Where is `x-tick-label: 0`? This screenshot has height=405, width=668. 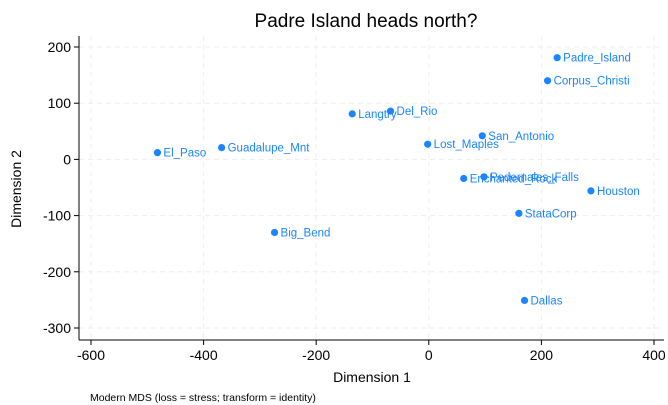 x-tick-label: 0 is located at coordinates (429, 355).